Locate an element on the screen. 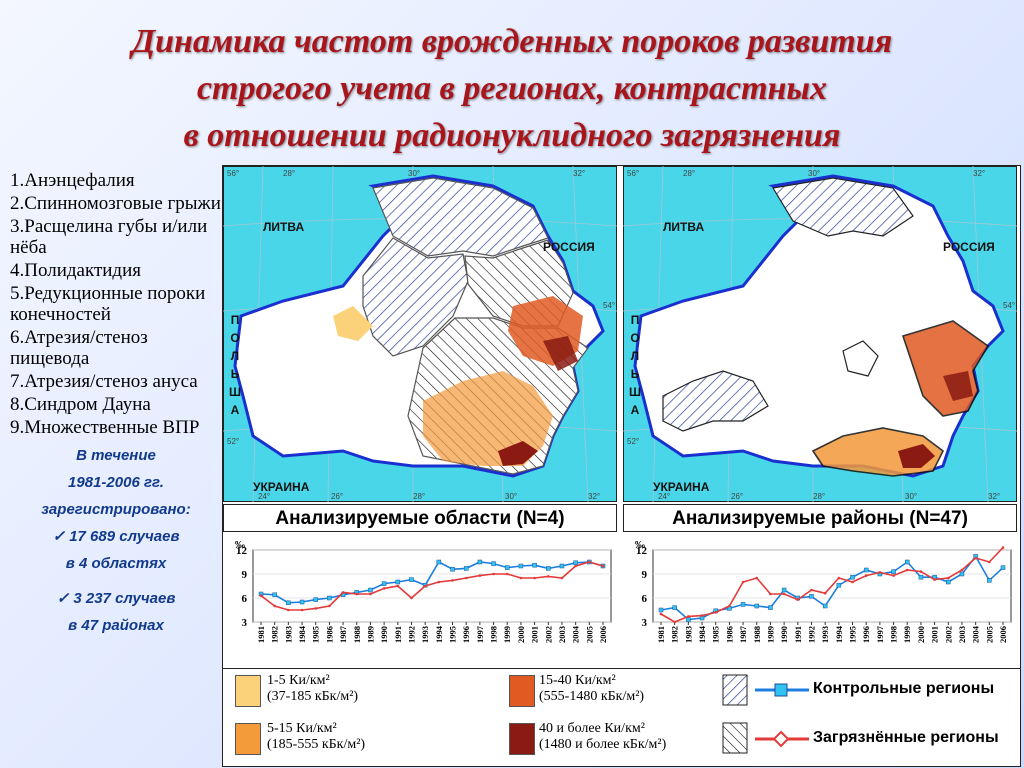 The height and width of the screenshot is (768, 1024). poland-letter-2: О is located at coordinates (234, 338).